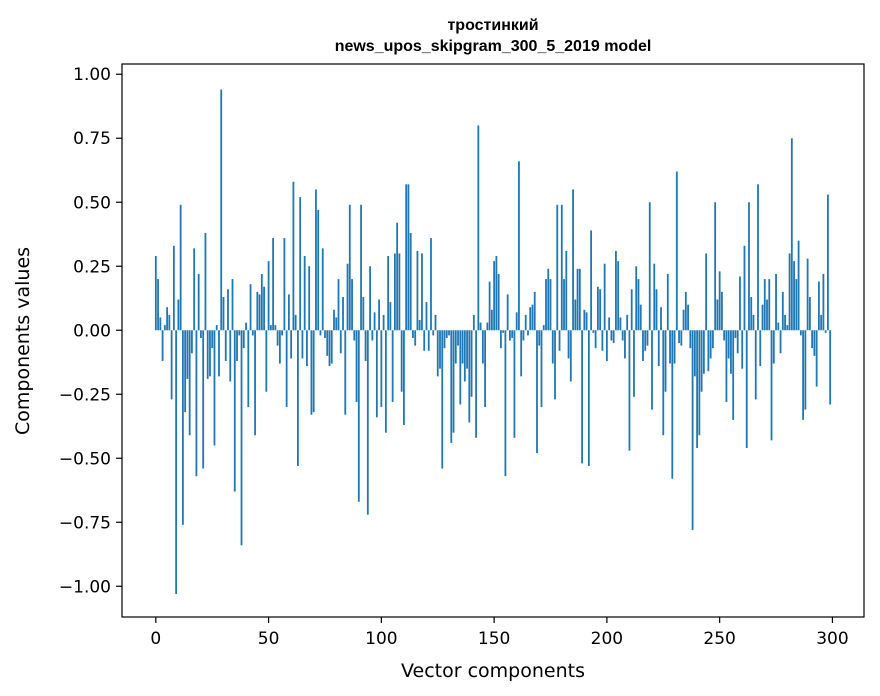 Image resolution: width=880 pixels, height=696 pixels. I want to click on y-tick-label: −0.25, so click(85, 395).